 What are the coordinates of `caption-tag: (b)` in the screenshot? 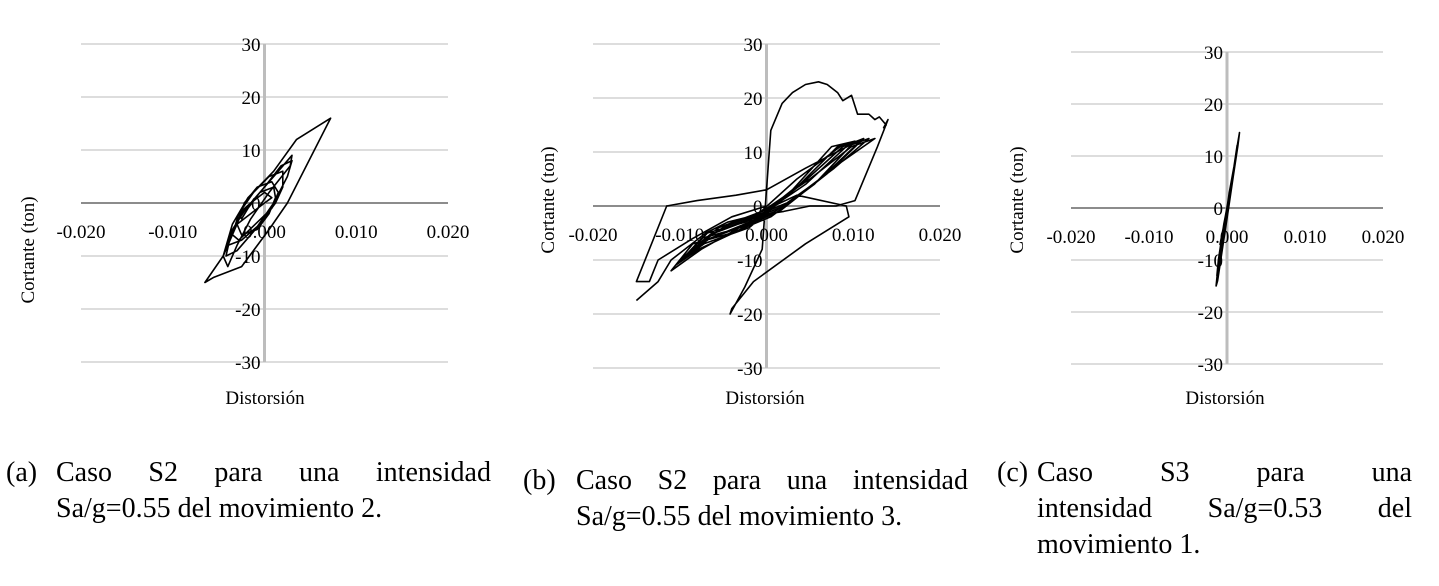 It's located at (539, 480).